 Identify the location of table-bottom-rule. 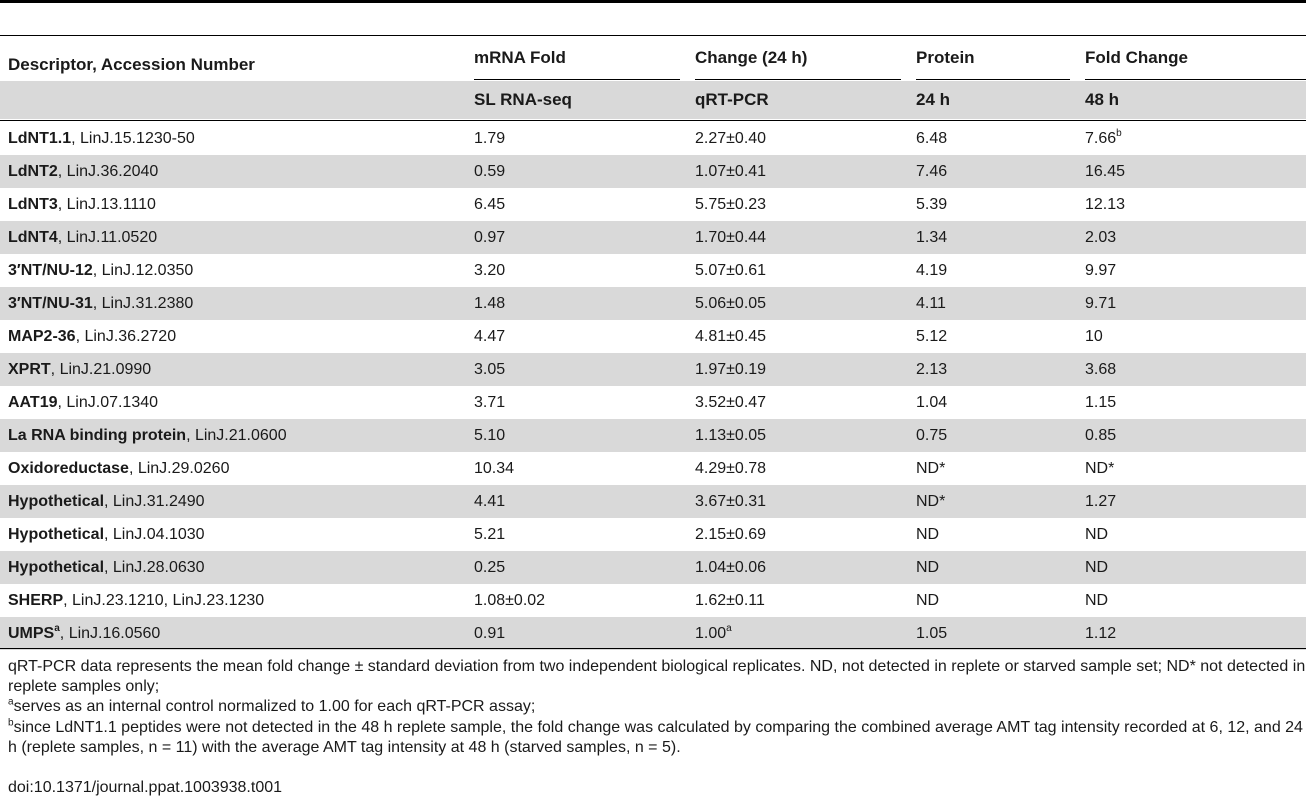
(653, 648).